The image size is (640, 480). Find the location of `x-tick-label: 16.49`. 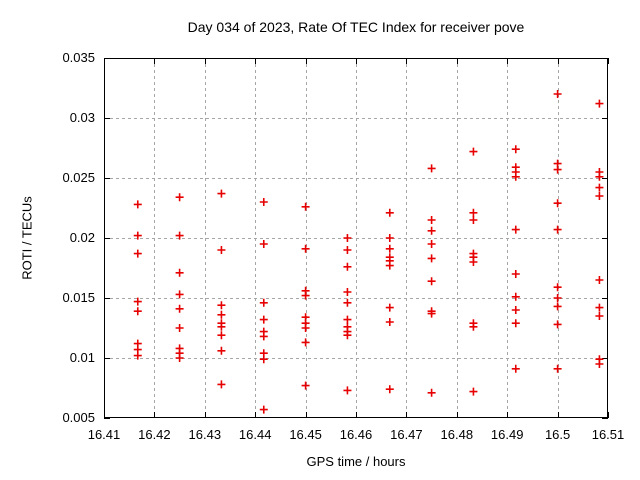

x-tick-label: 16.49 is located at coordinates (507, 434).